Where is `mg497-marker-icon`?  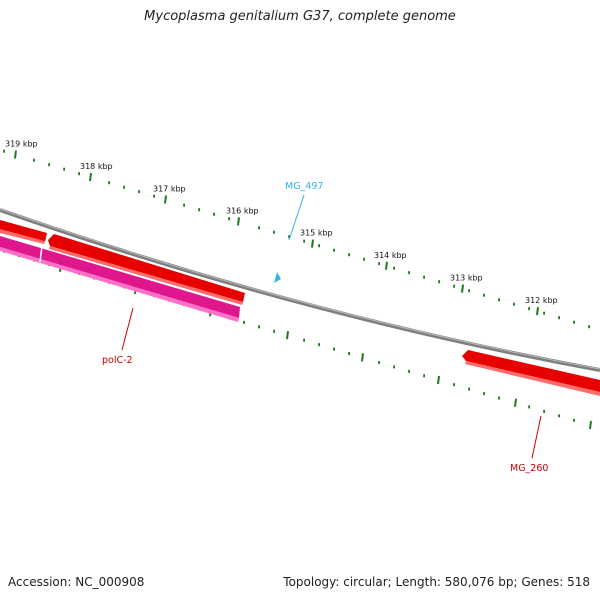
mg497-marker-icon is located at coordinates (277, 277).